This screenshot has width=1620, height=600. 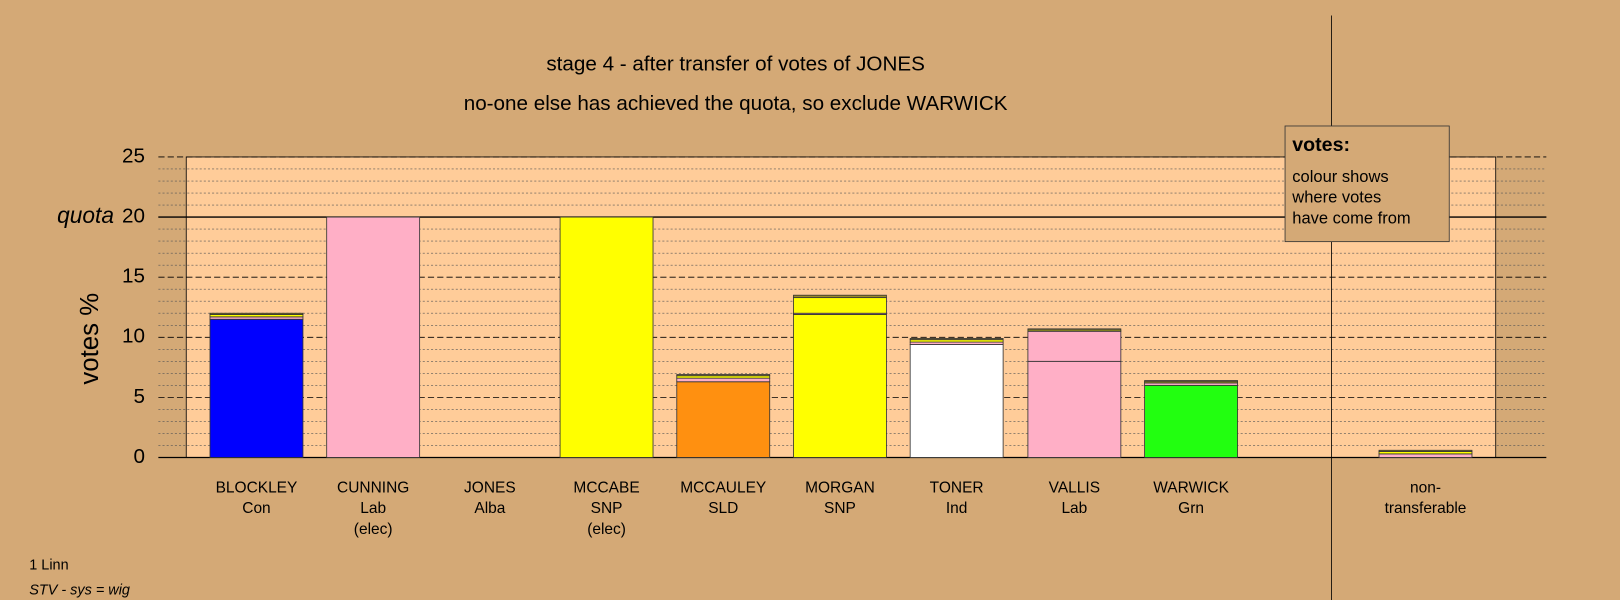 I want to click on x-tick-label: Alba, so click(x=489, y=508).